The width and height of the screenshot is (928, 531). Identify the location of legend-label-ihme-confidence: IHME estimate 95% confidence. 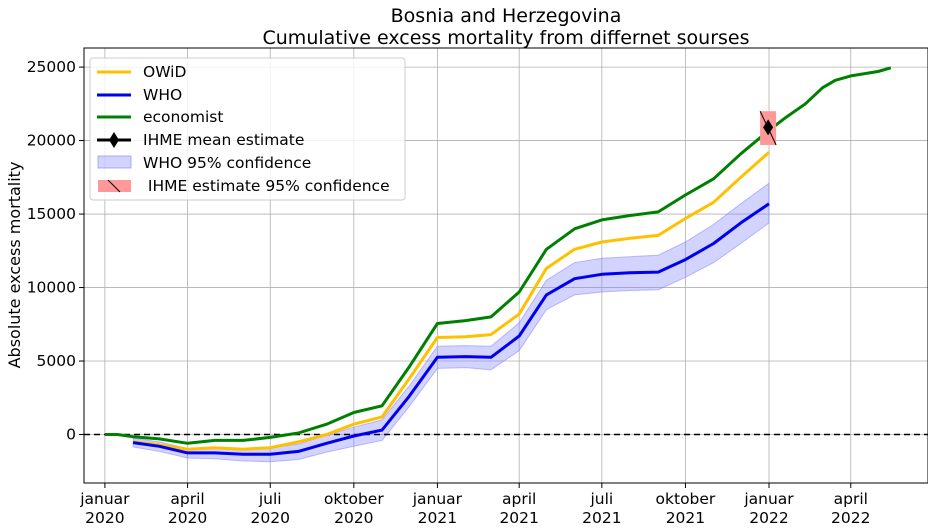
(266, 186).